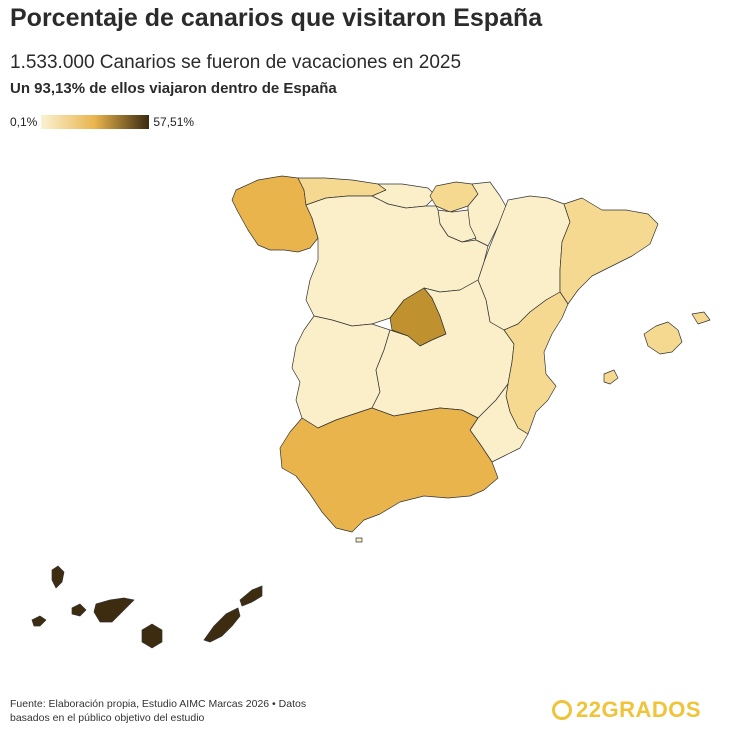  I want to click on region-baleares-ibiza, so click(611, 377).